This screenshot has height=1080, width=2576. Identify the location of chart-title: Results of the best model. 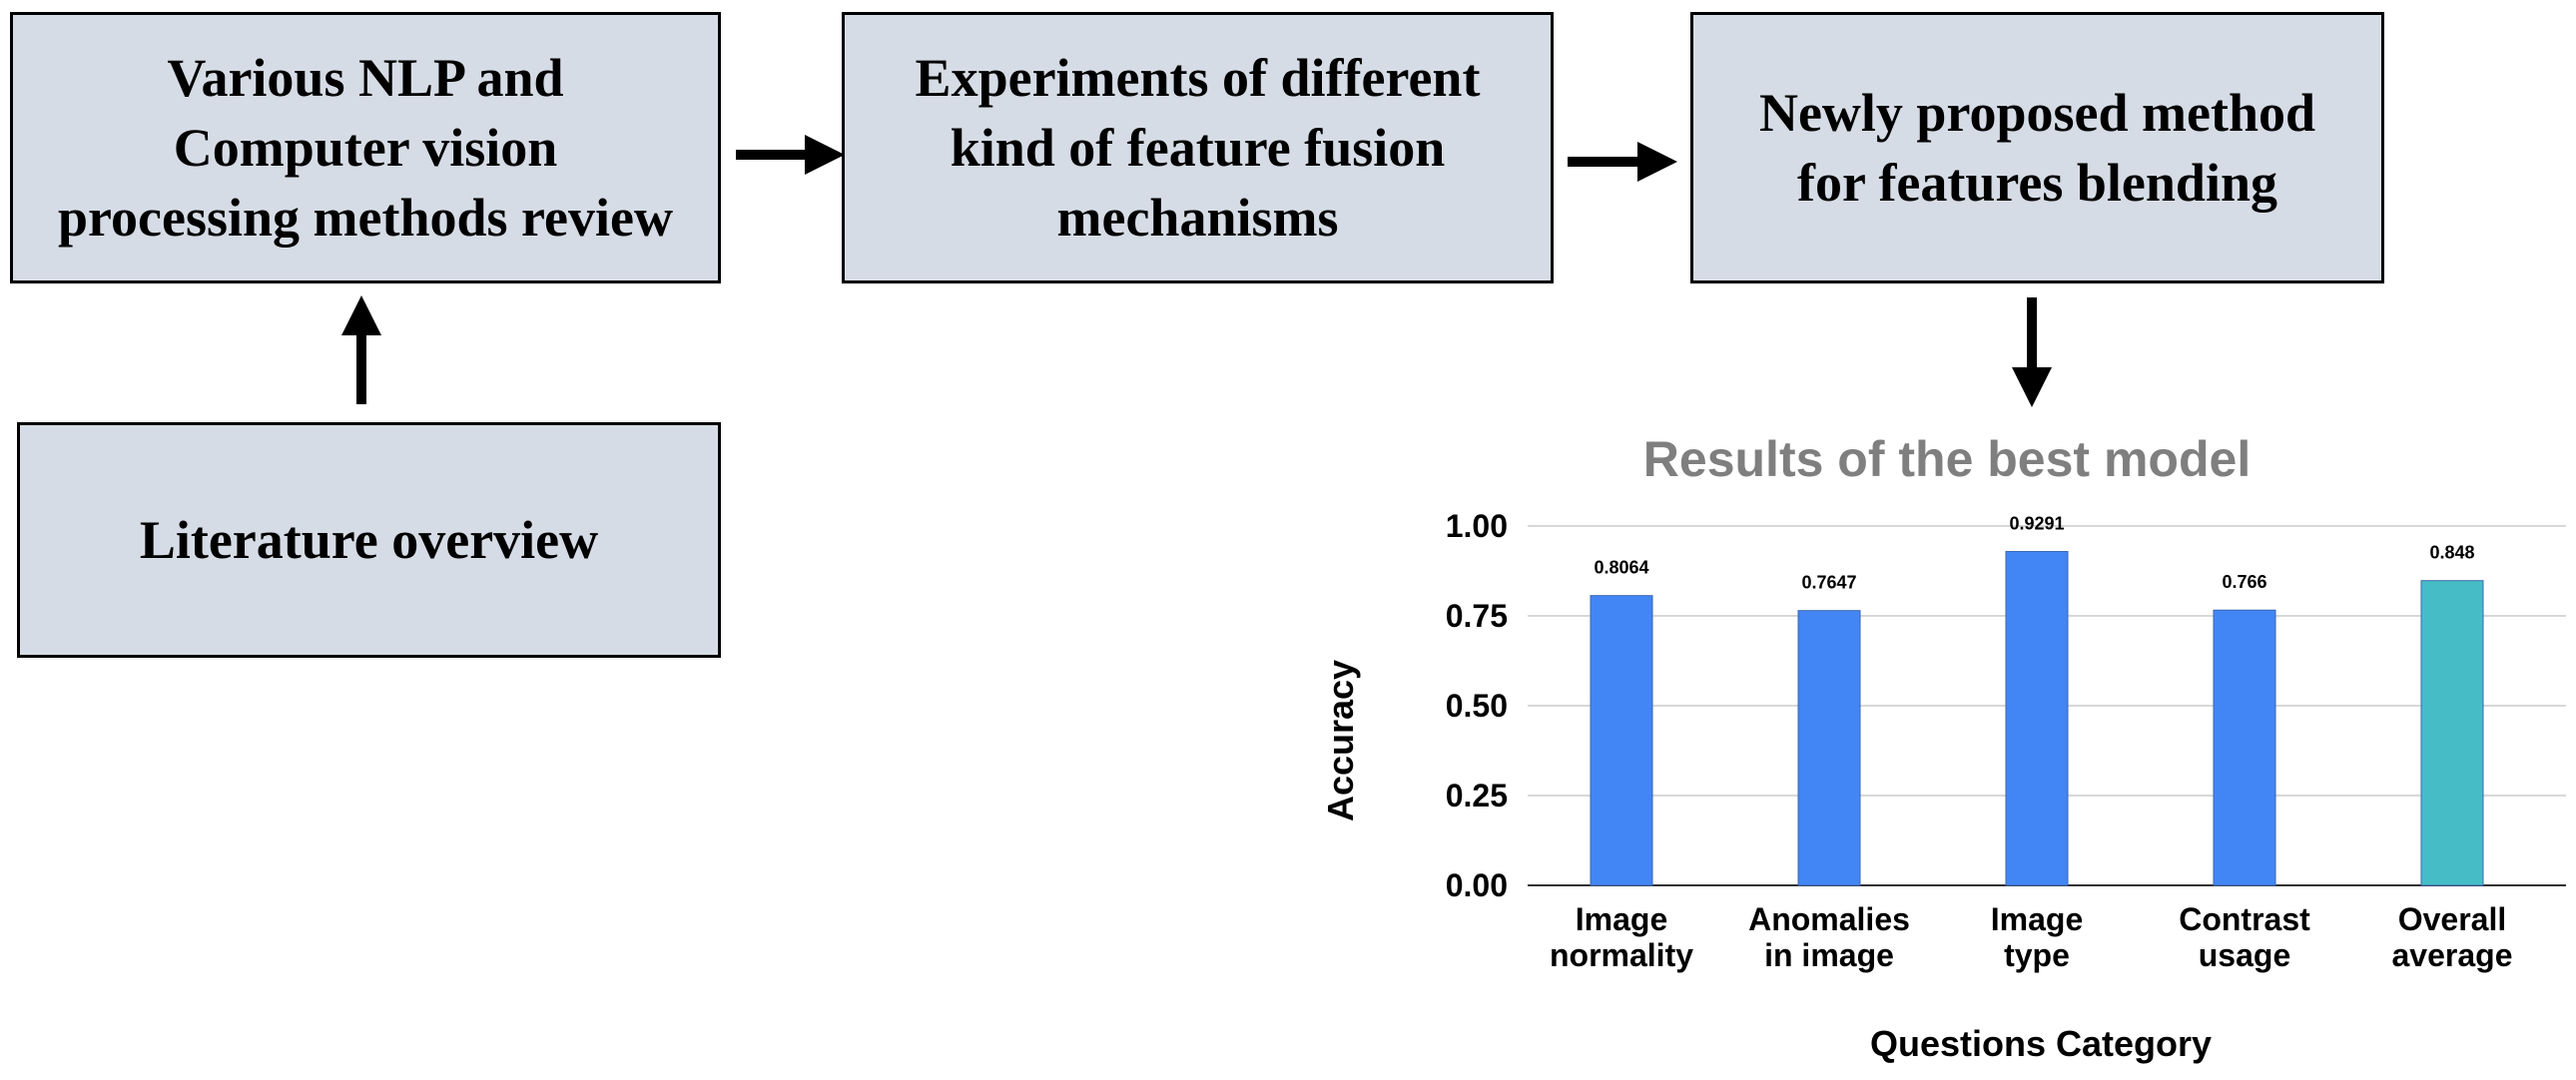
(1947, 459).